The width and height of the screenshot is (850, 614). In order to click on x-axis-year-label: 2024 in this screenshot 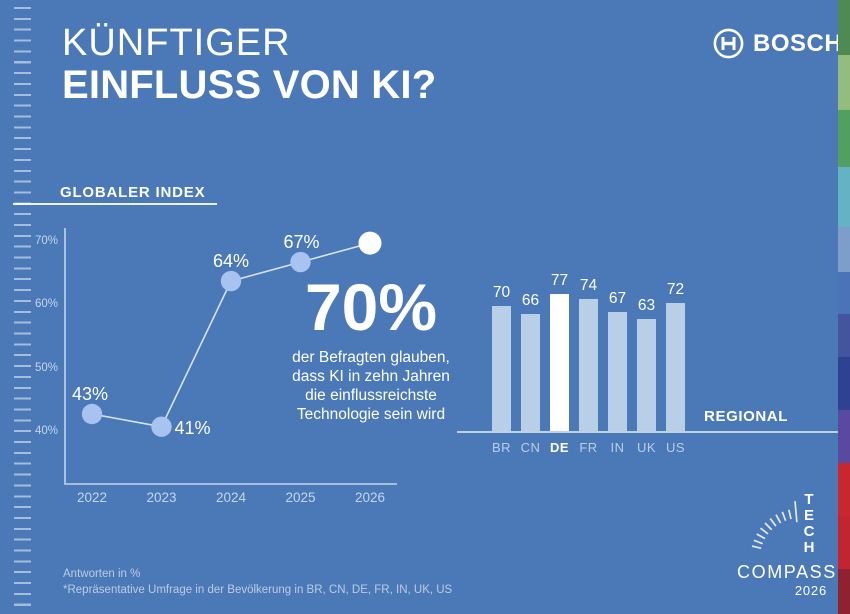, I will do `click(231, 497)`.